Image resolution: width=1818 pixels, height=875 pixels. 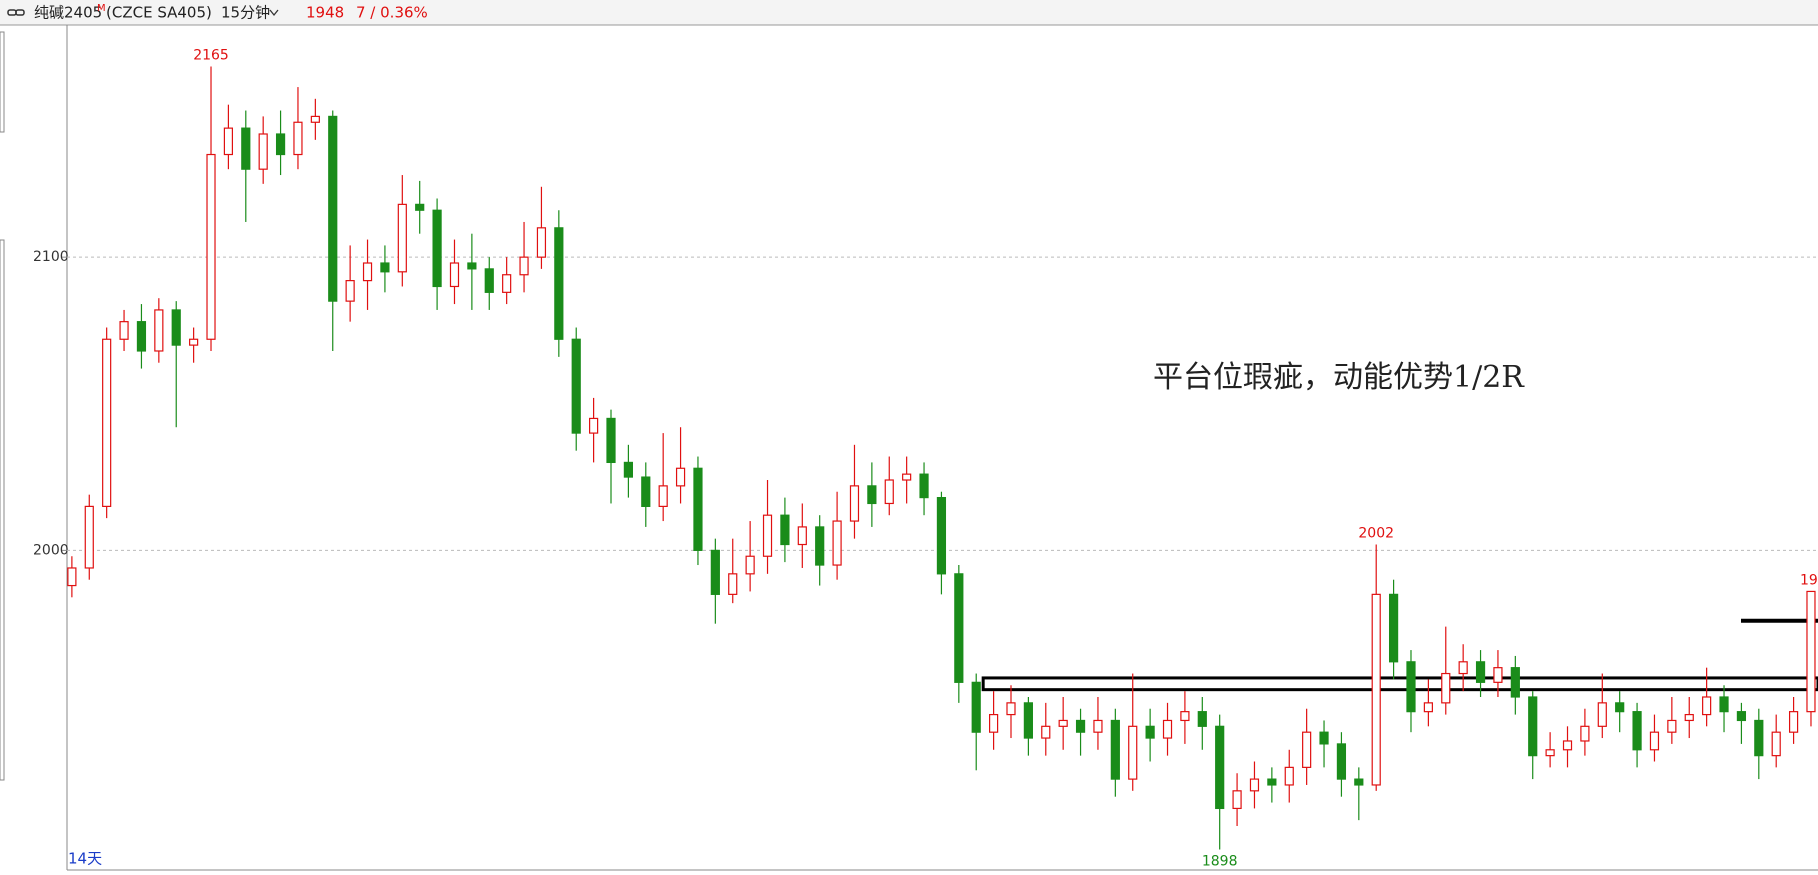 What do you see at coordinates (1376, 534) in the screenshot?
I see `high-label: 2002` at bounding box center [1376, 534].